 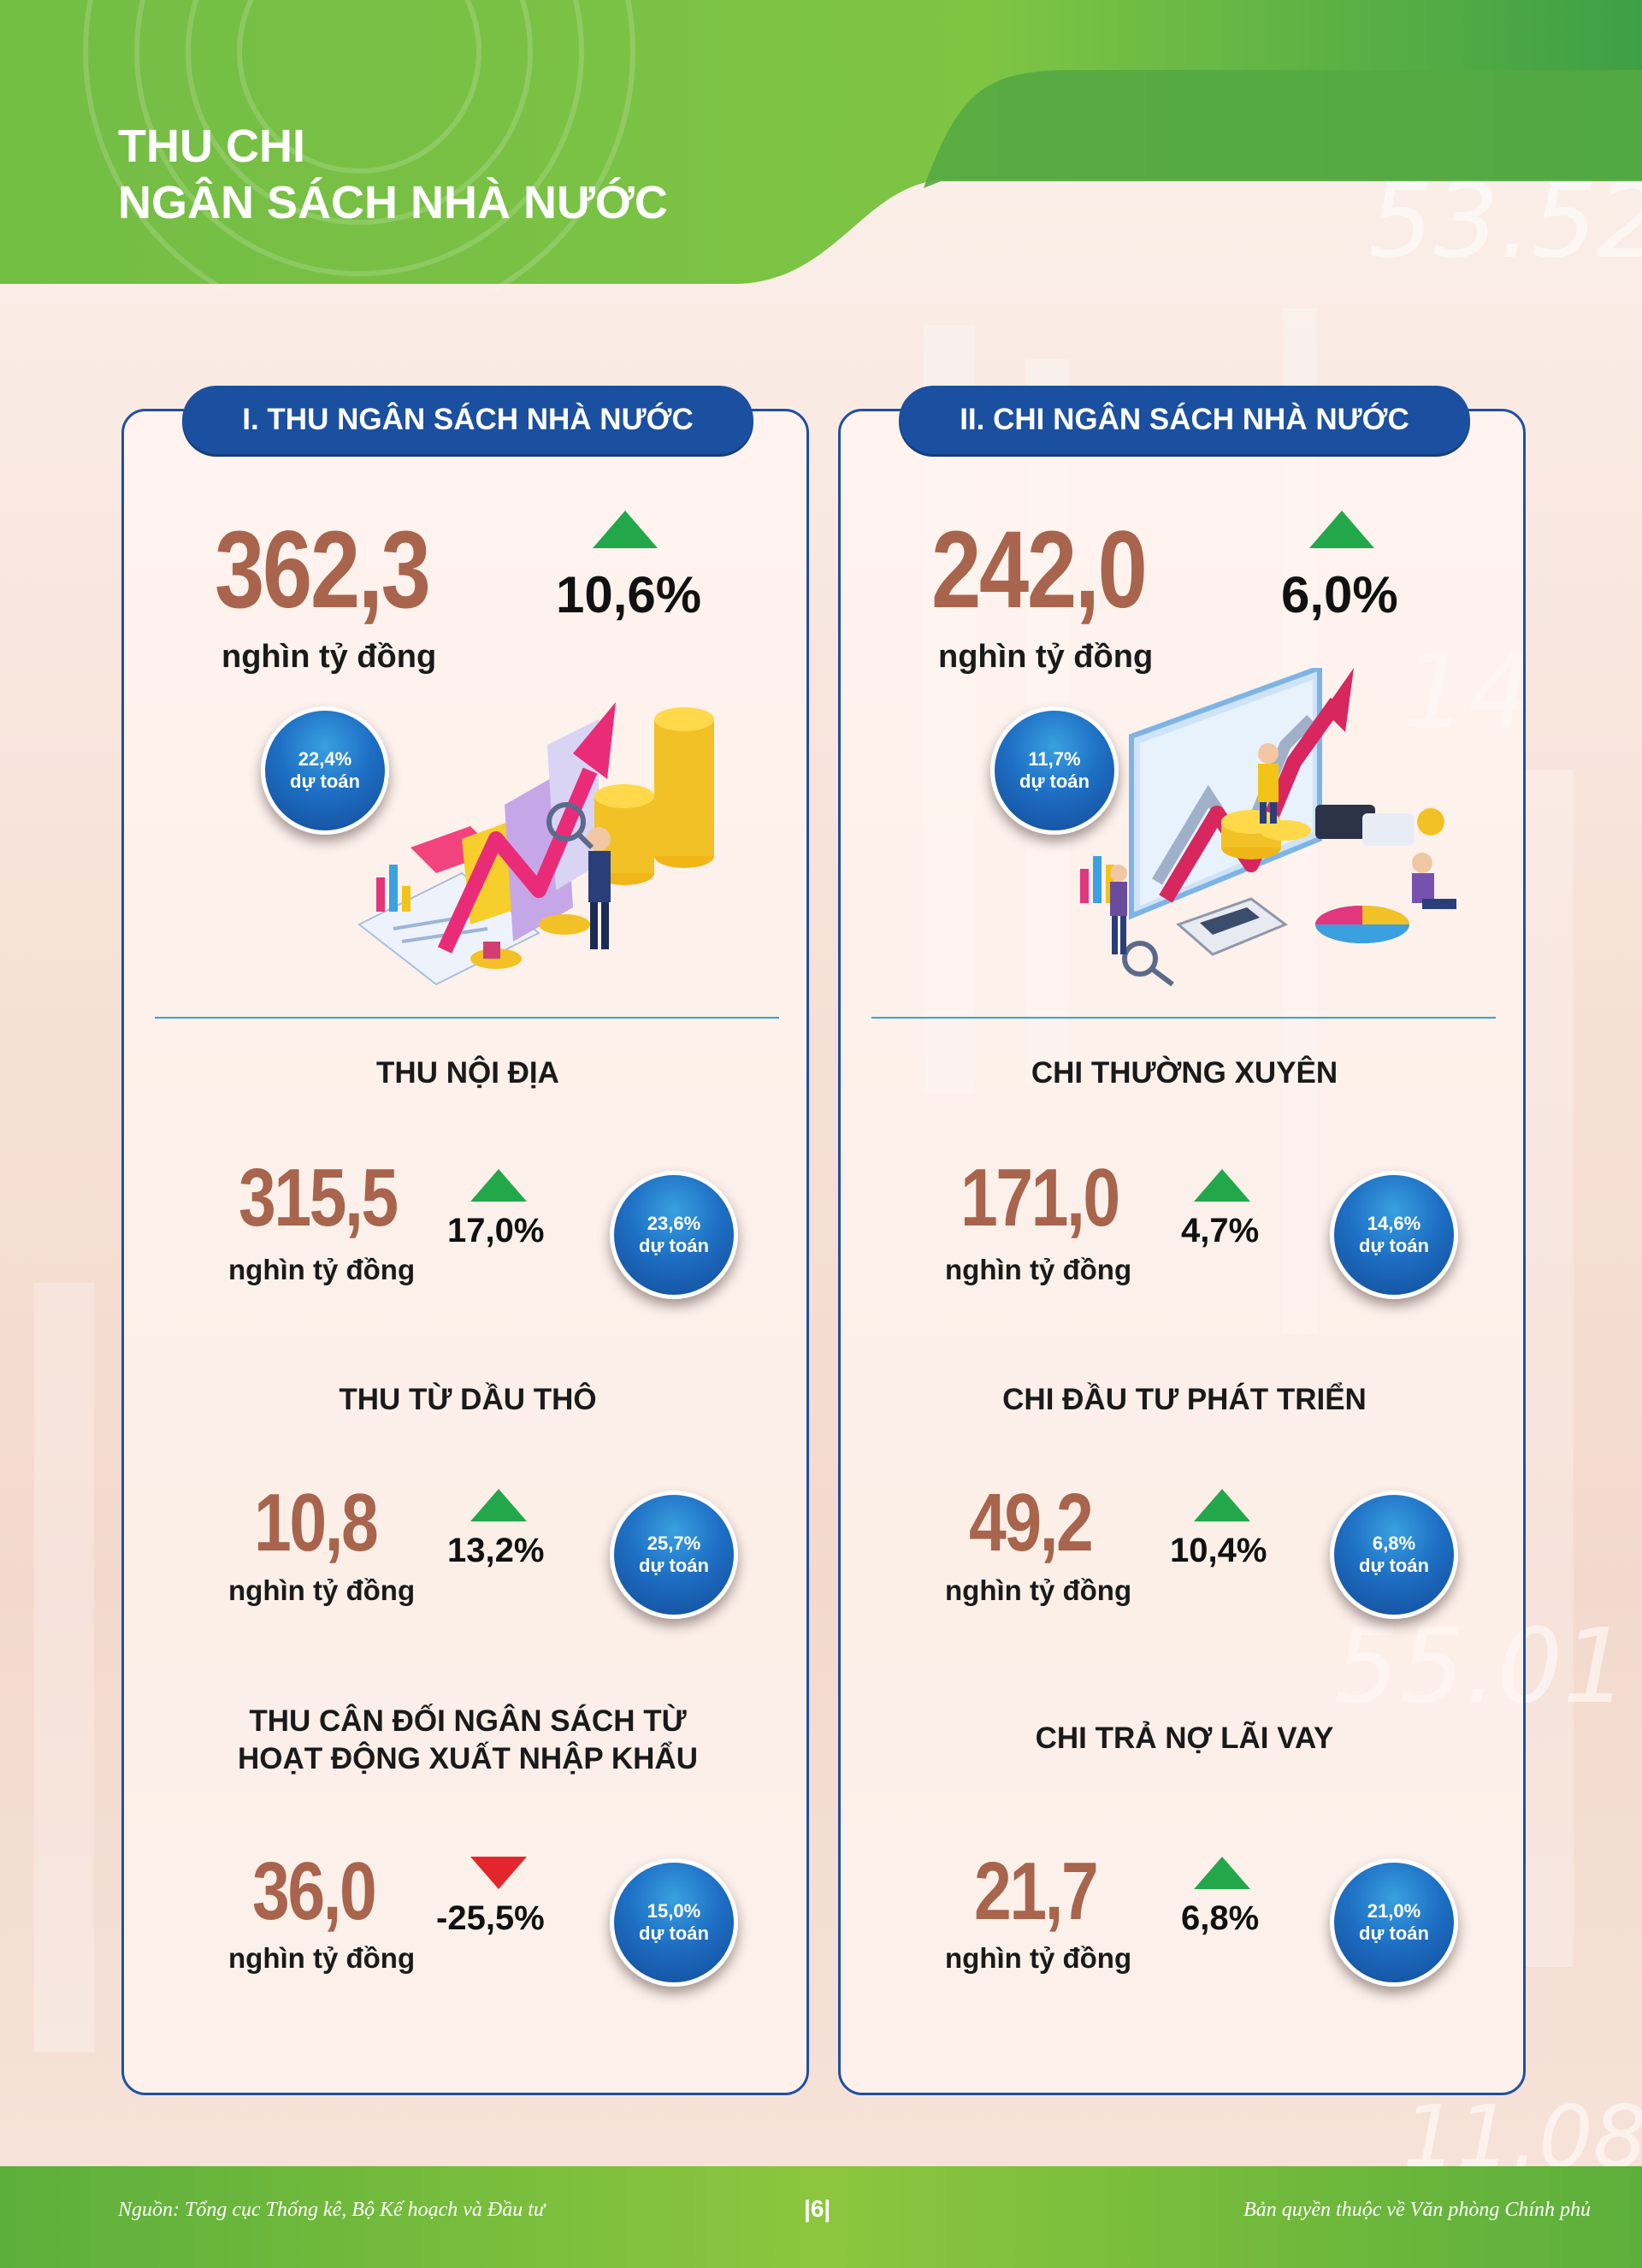 What do you see at coordinates (1220, 1230) in the screenshot?
I see `expenditure-item-change: 4,7%` at bounding box center [1220, 1230].